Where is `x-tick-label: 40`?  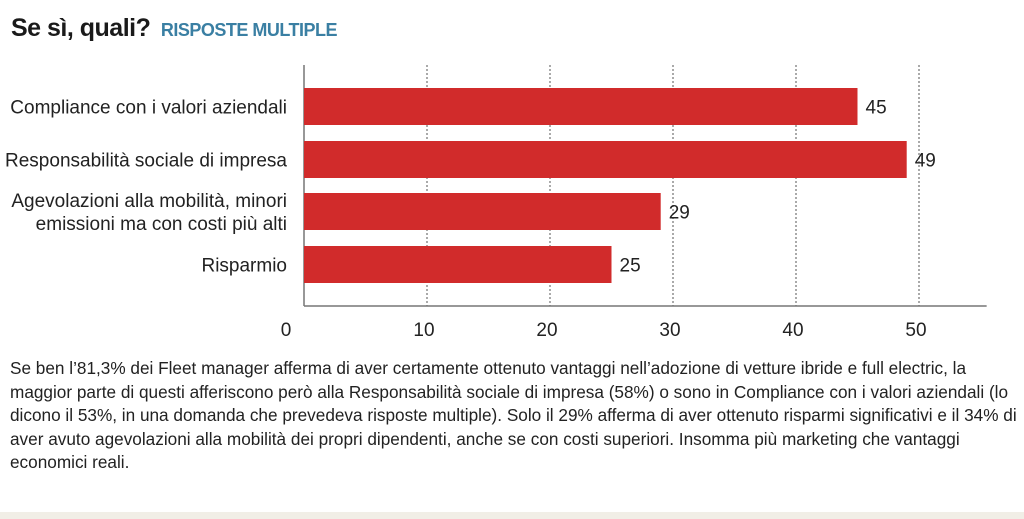 x-tick-label: 40 is located at coordinates (792, 330).